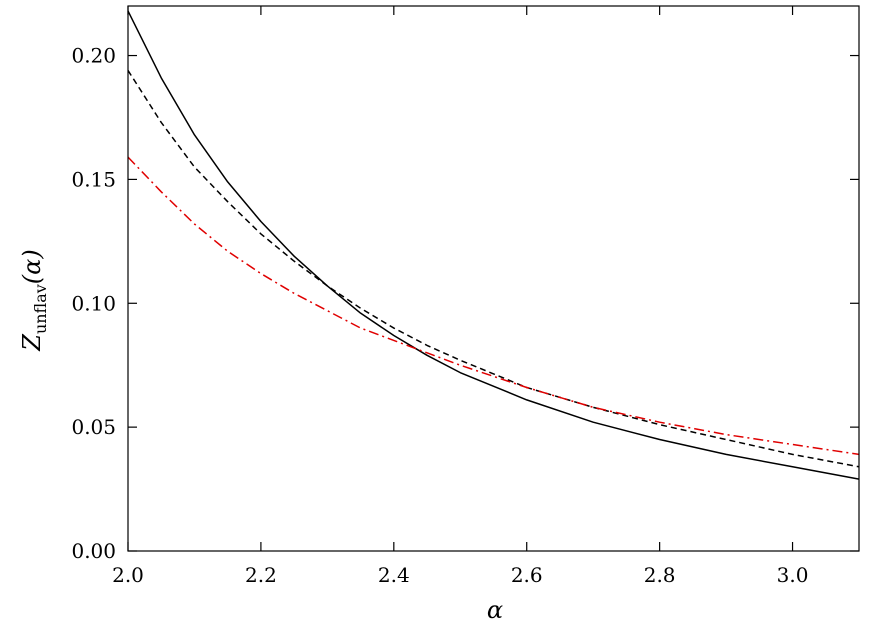 This screenshot has width=872, height=626. Describe the element at coordinates (40, 309) in the screenshot. I see `y-axis-label-subscript: unflav` at that location.